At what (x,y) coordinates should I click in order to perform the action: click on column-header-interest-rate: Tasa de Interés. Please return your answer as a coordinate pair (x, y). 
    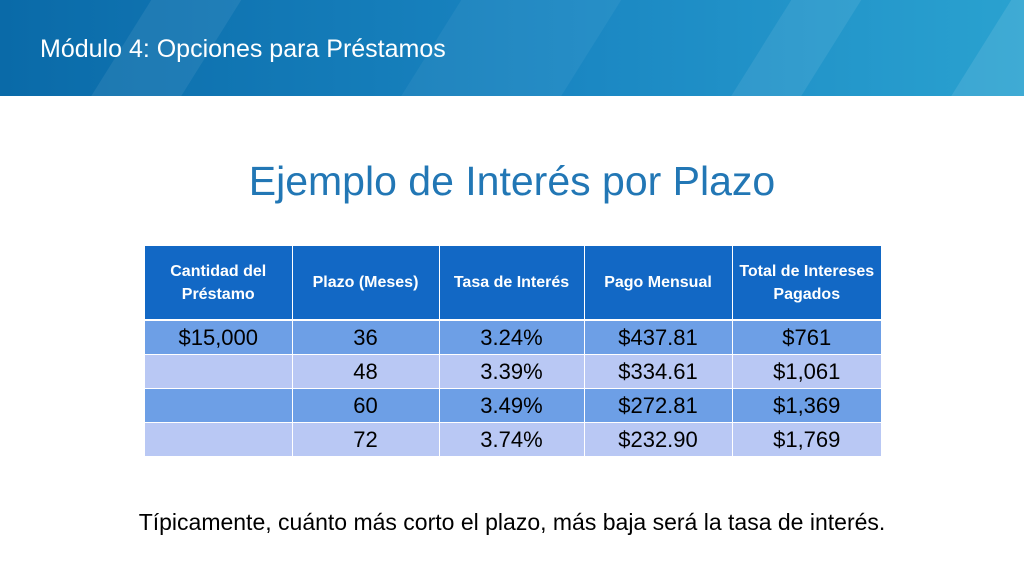
    Looking at the image, I should click on (511, 283).